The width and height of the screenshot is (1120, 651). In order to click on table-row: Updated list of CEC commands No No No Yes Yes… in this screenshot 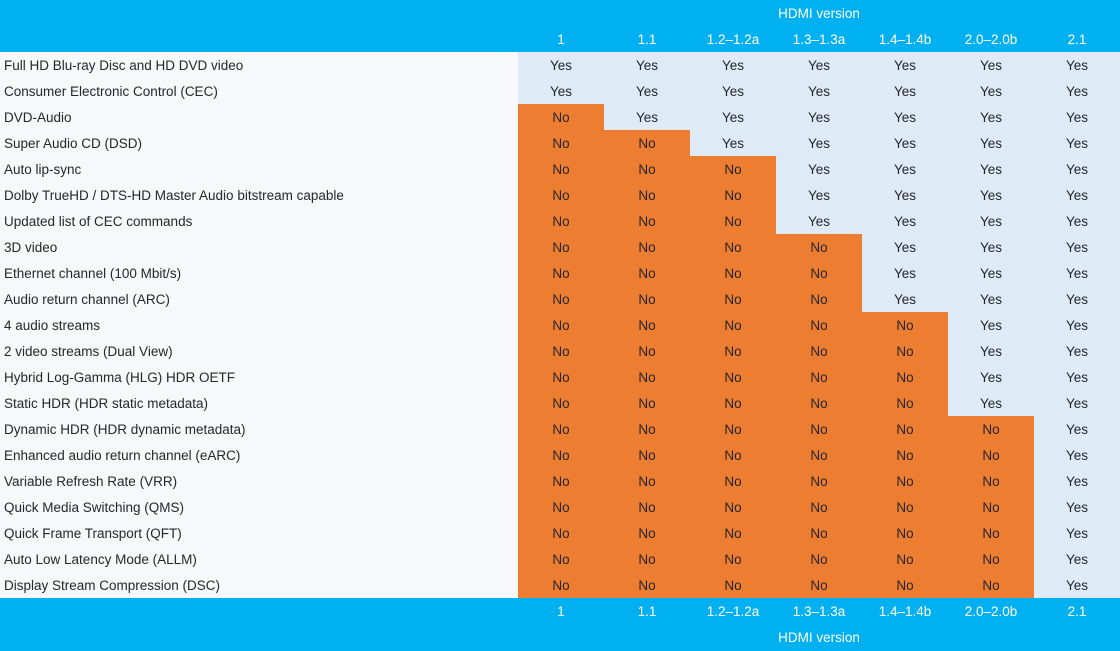, I will do `click(560, 221)`.